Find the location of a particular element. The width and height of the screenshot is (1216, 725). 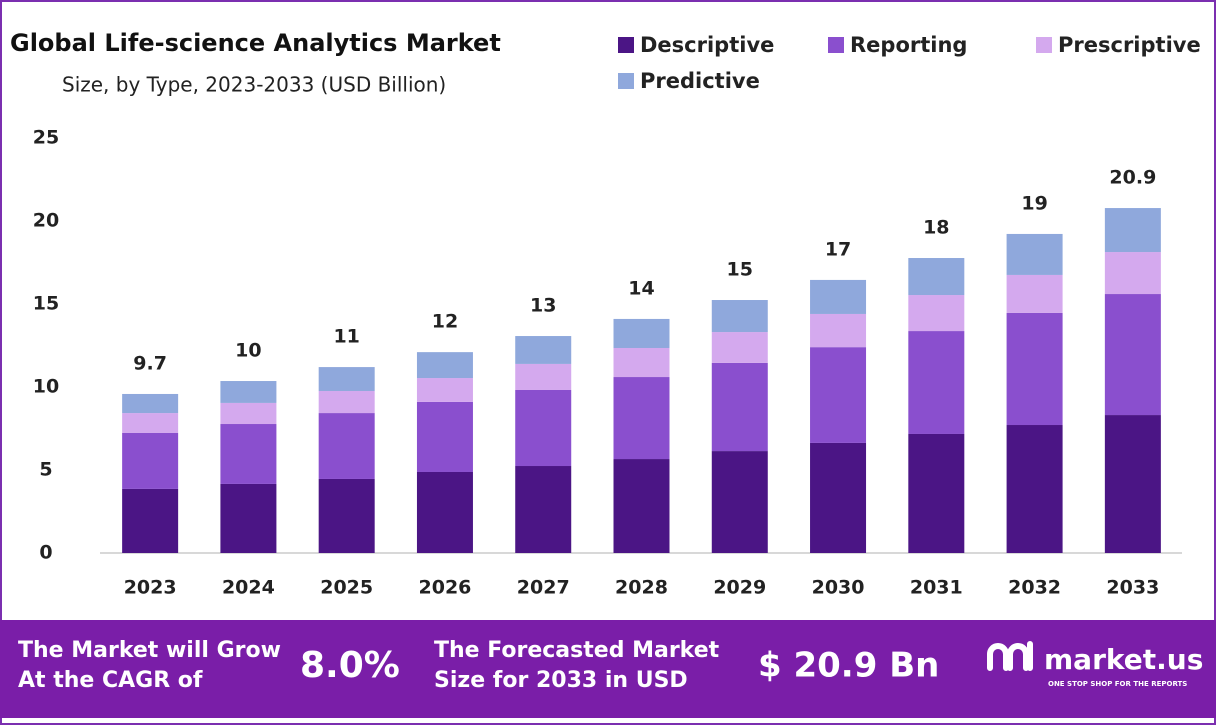

total-label: 19 is located at coordinates (1034, 203).